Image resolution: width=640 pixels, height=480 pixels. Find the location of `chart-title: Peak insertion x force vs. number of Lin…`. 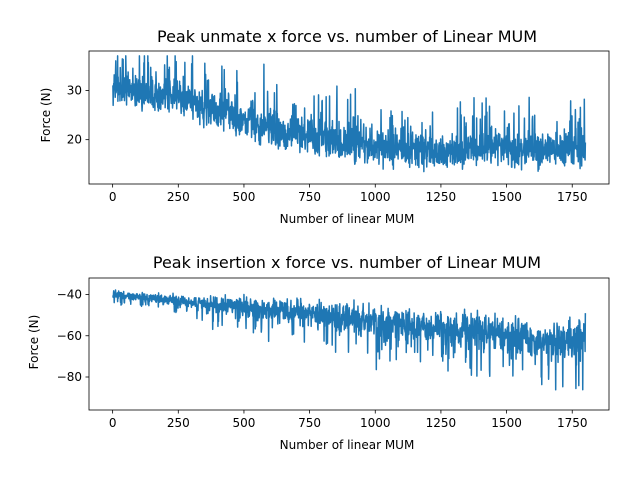

chart-title: Peak insertion x force vs. number of Lin… is located at coordinates (347, 262).